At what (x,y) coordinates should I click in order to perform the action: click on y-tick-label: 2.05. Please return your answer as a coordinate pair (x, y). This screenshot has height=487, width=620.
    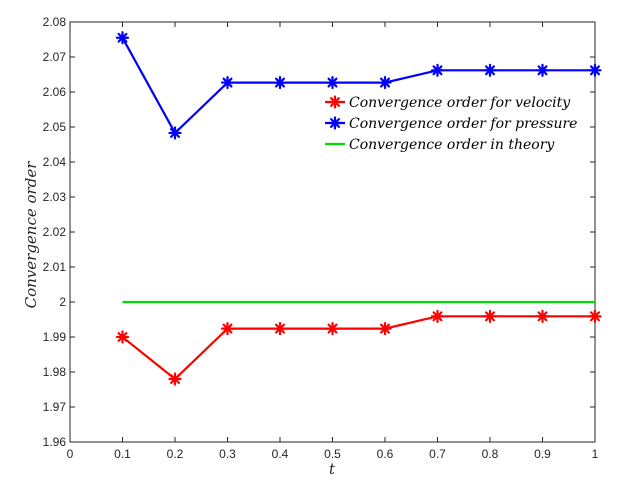
    Looking at the image, I should click on (55, 127).